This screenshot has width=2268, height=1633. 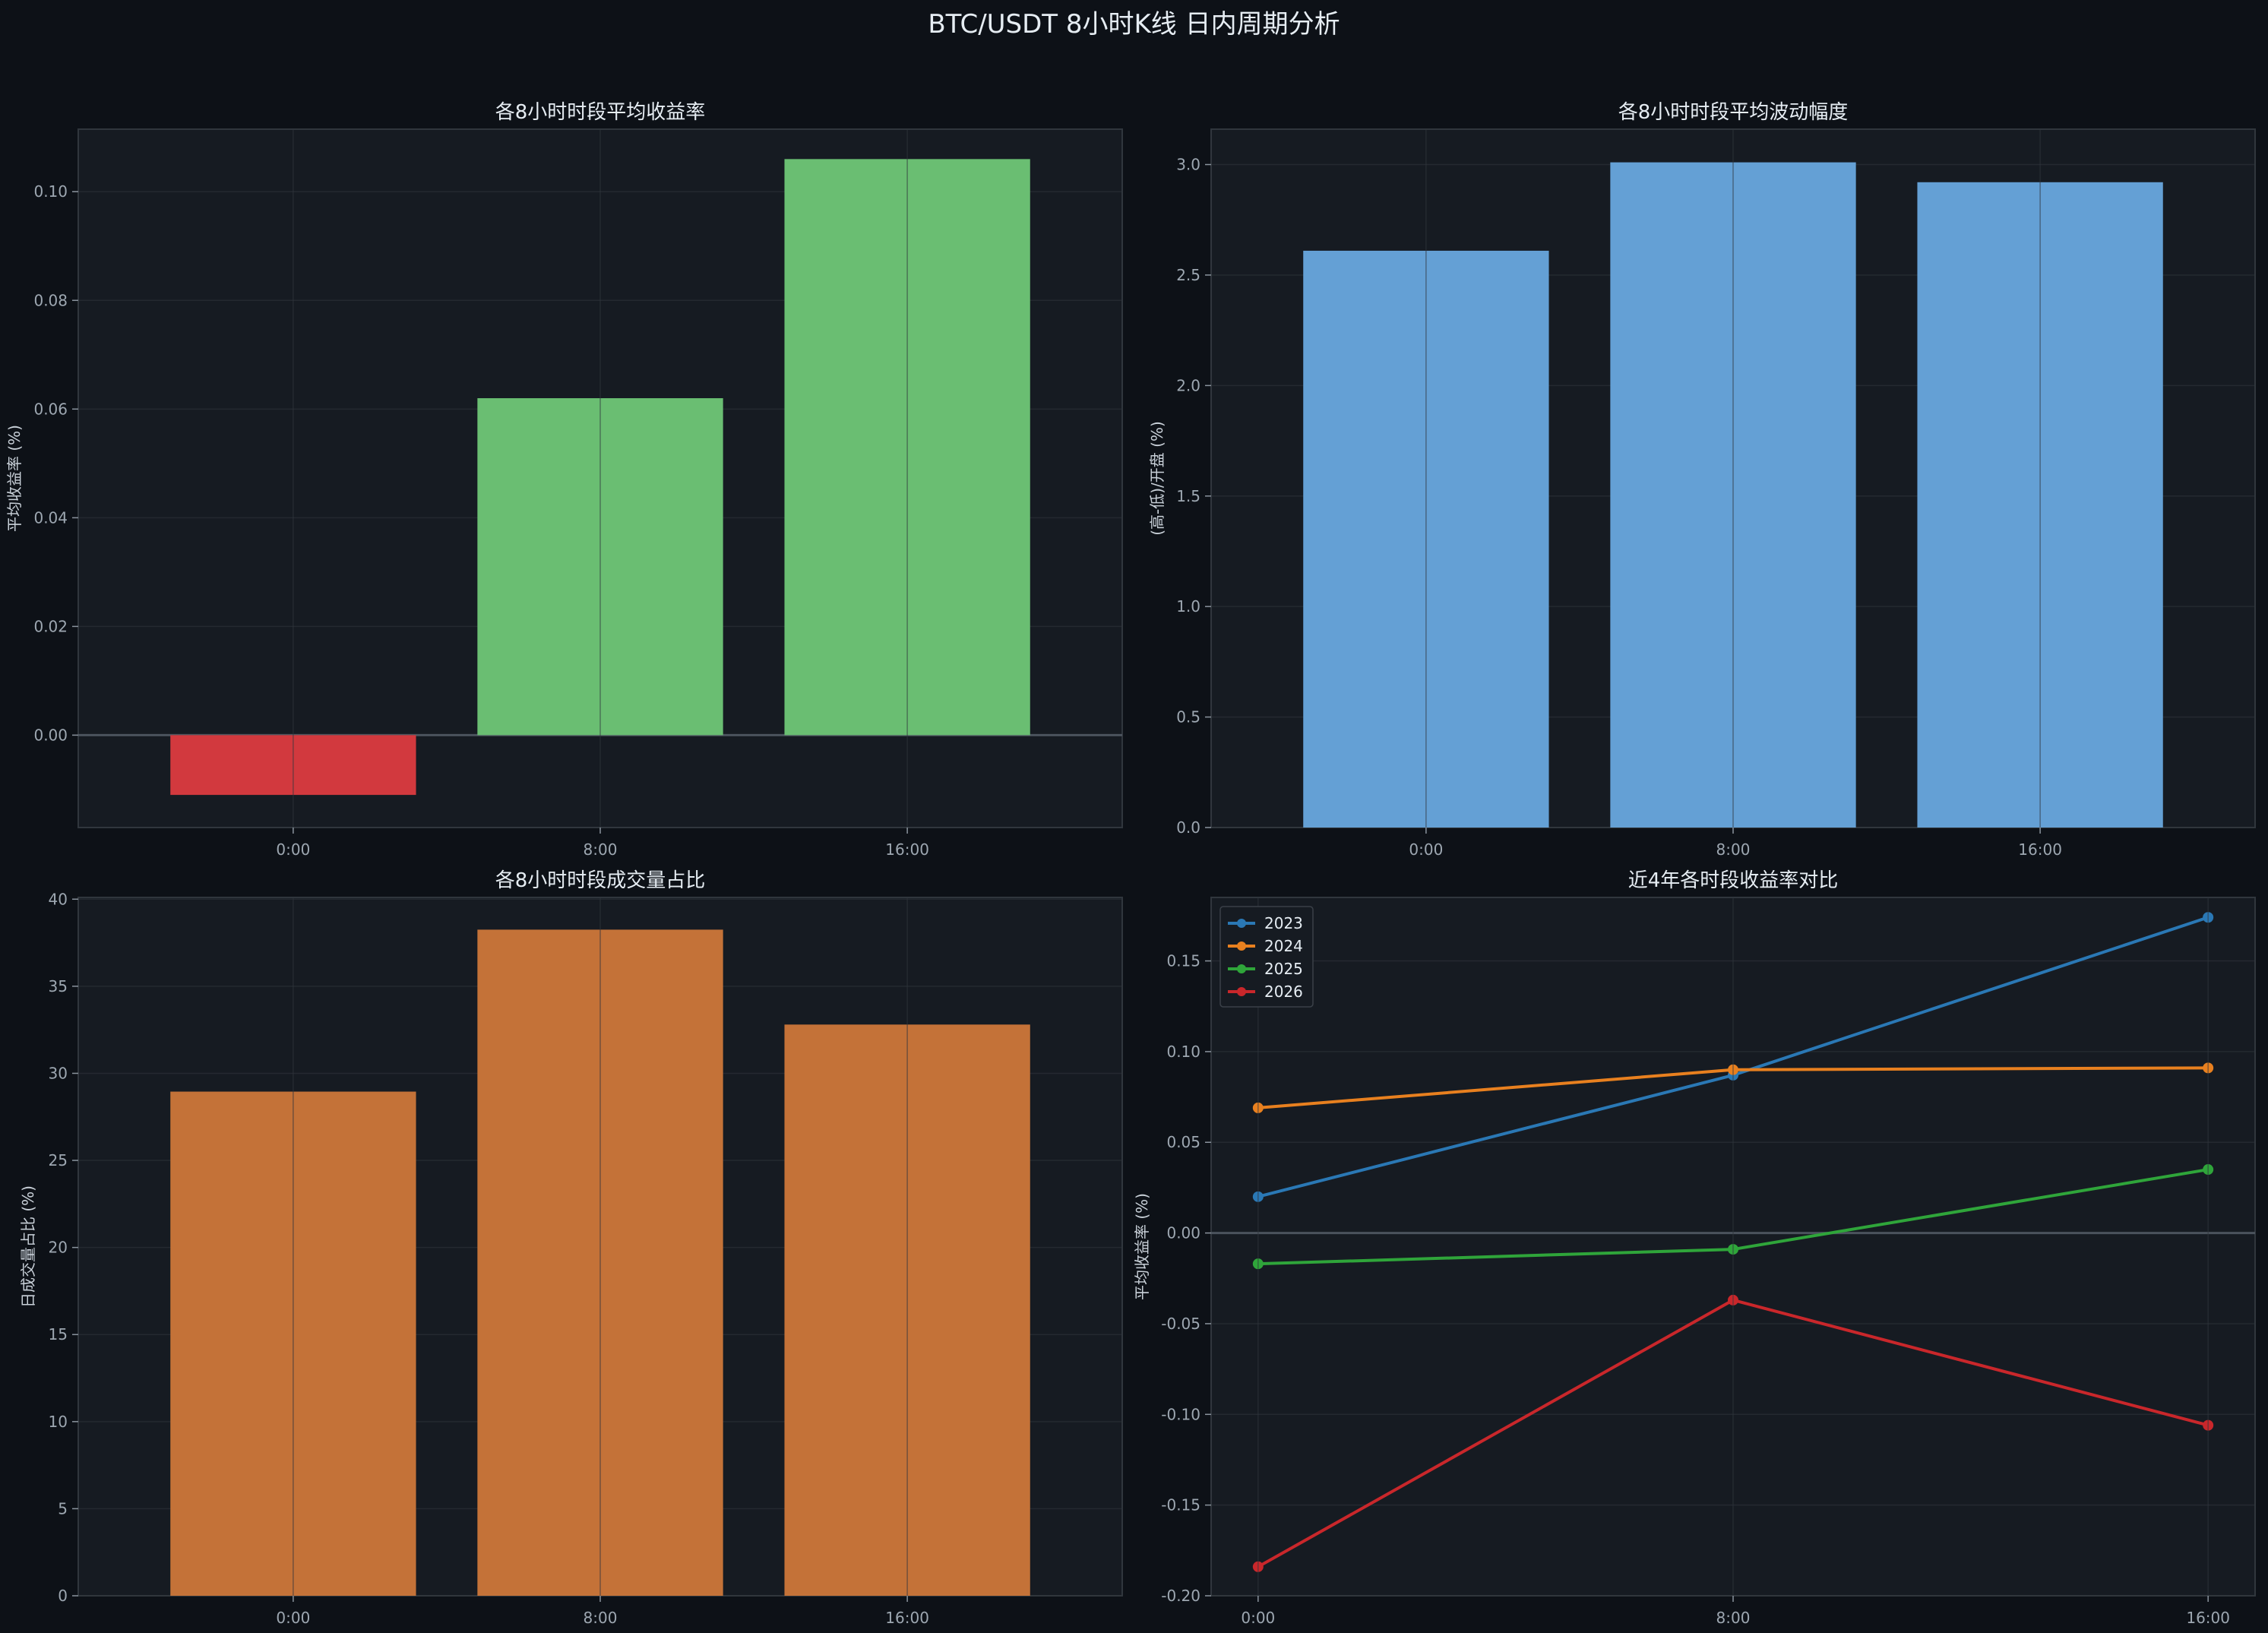 I want to click on y-tick-label: -0.15, so click(x=1180, y=1505).